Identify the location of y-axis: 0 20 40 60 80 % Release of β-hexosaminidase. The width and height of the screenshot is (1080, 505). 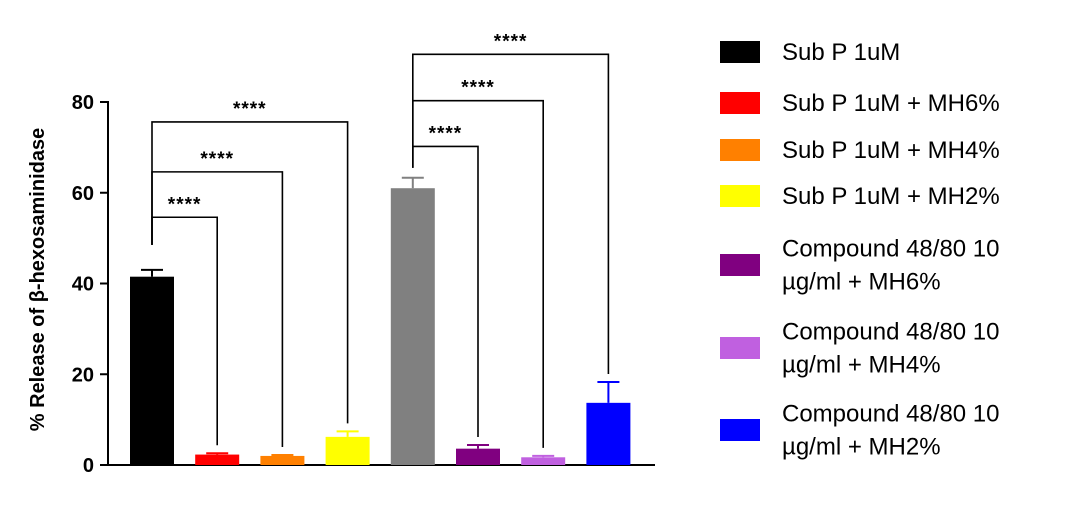
(68, 284).